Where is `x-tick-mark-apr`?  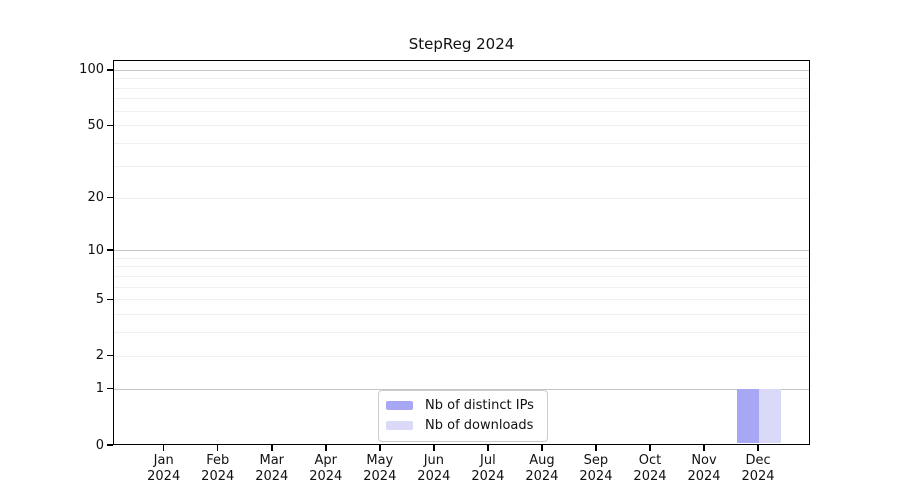 x-tick-mark-apr is located at coordinates (326, 448).